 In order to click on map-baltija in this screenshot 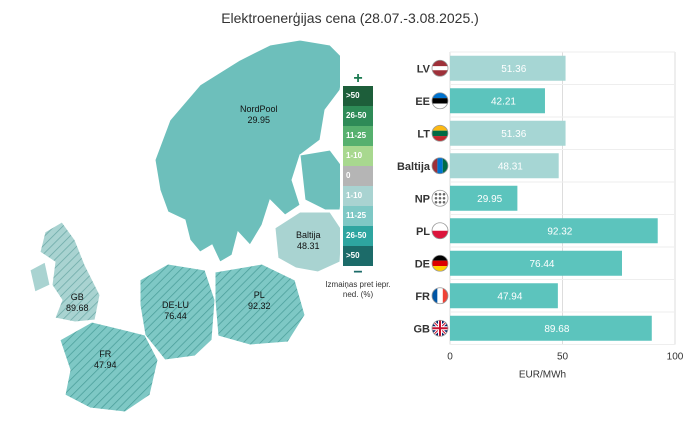, I will do `click(307, 242)`.